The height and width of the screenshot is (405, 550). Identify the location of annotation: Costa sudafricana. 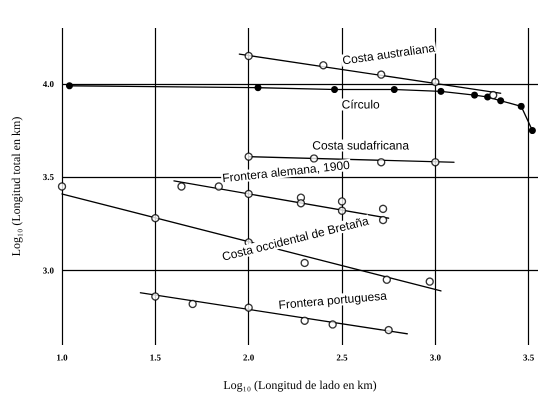
(361, 145).